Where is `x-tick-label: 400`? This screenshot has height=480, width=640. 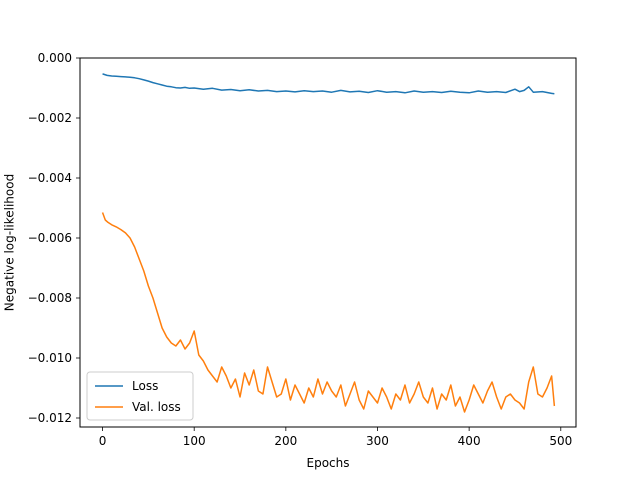 x-tick-label: 400 is located at coordinates (469, 441).